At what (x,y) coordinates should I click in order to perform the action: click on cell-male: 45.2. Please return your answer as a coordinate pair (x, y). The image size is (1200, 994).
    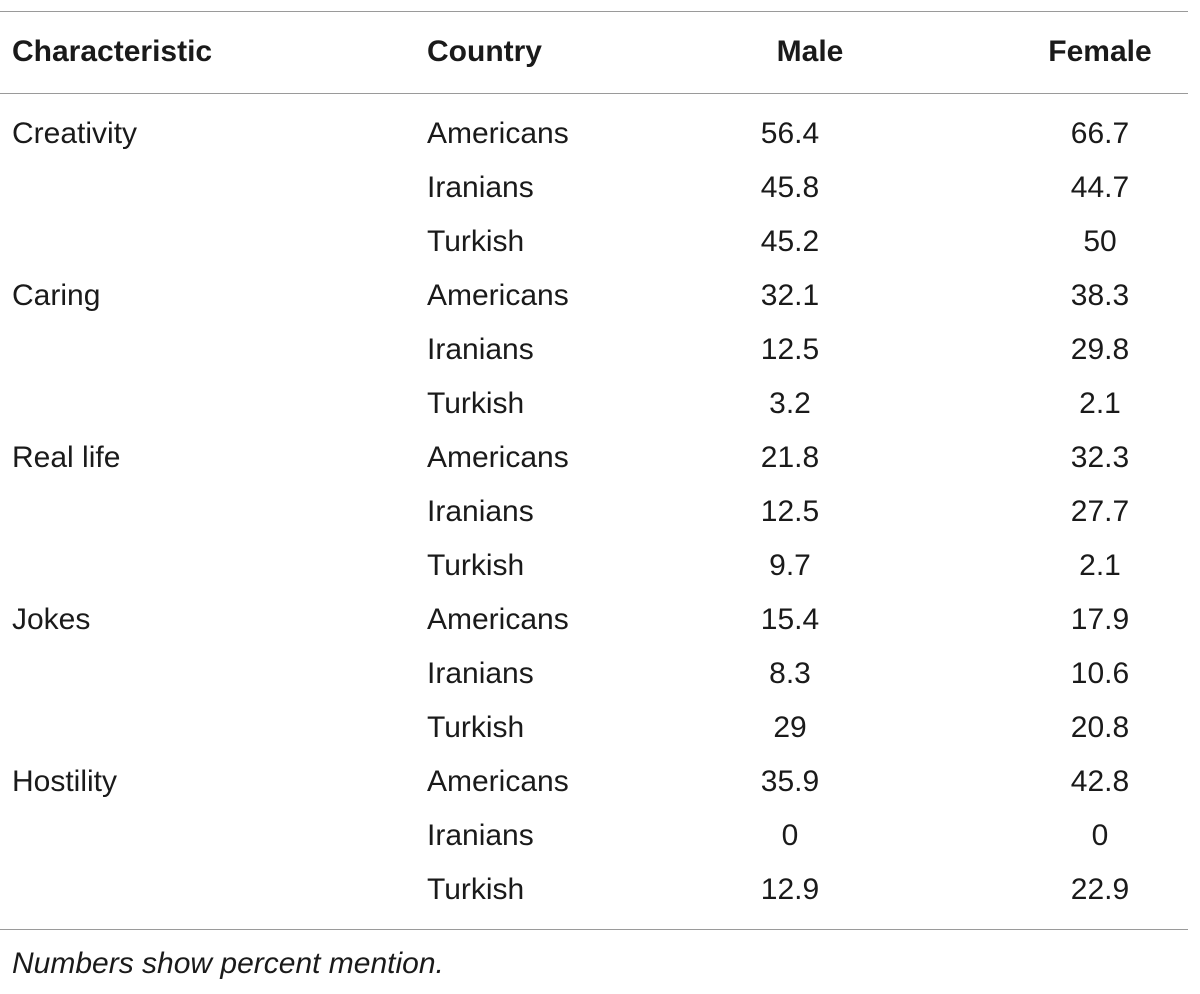
    Looking at the image, I should click on (790, 241).